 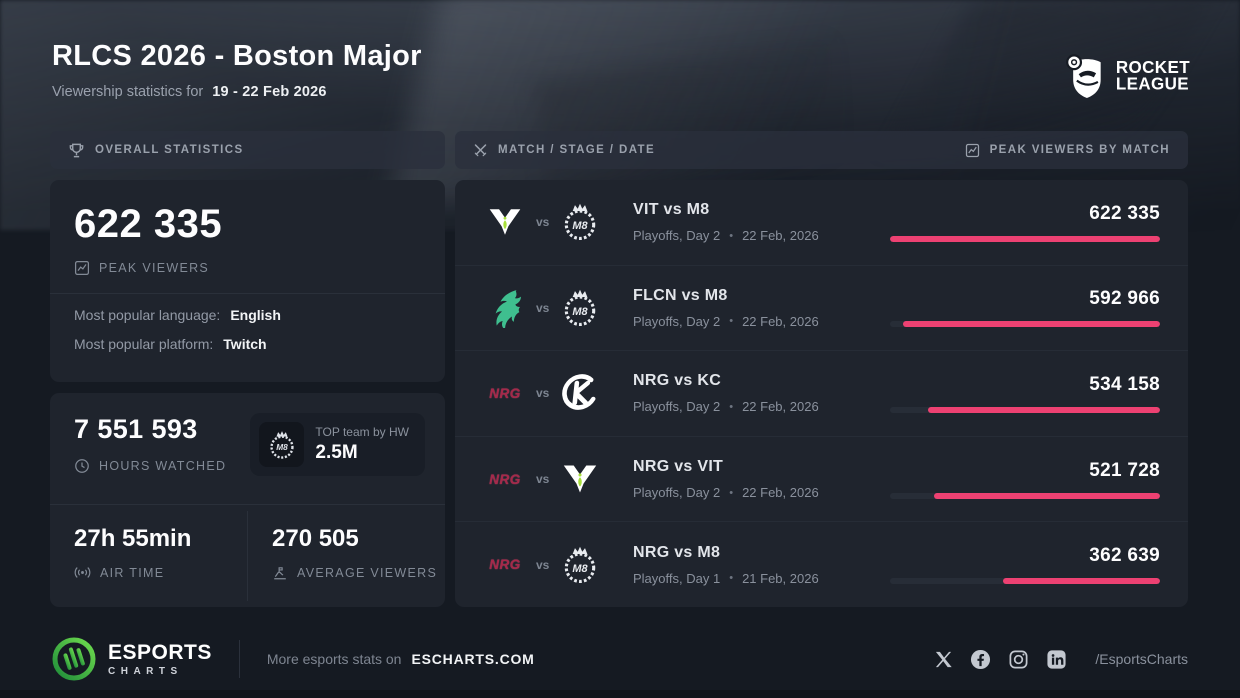 I want to click on match-teams: NRG vs, so click(x=547, y=393).